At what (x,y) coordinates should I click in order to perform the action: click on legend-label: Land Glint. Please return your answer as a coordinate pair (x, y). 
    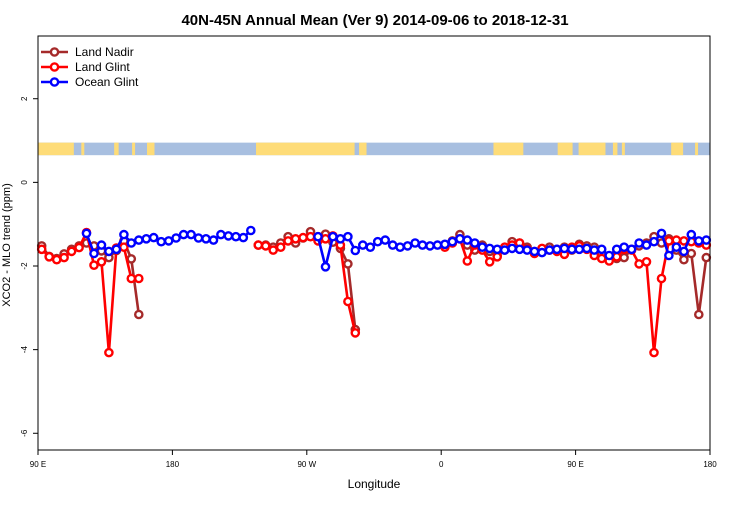
    Looking at the image, I should click on (102, 67).